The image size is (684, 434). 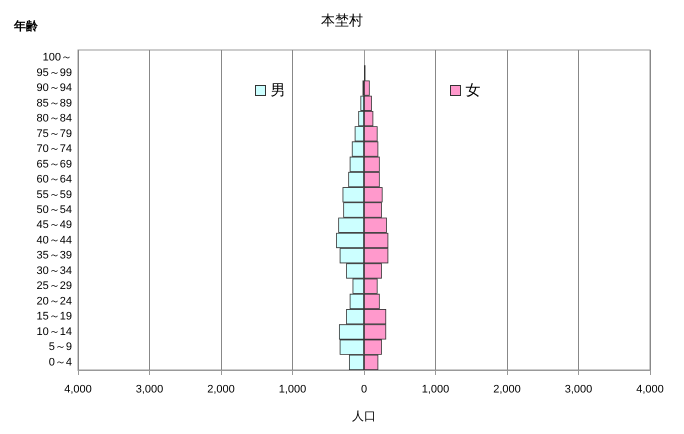 What do you see at coordinates (54, 72) in the screenshot?
I see `y-tick-label: 95～99` at bounding box center [54, 72].